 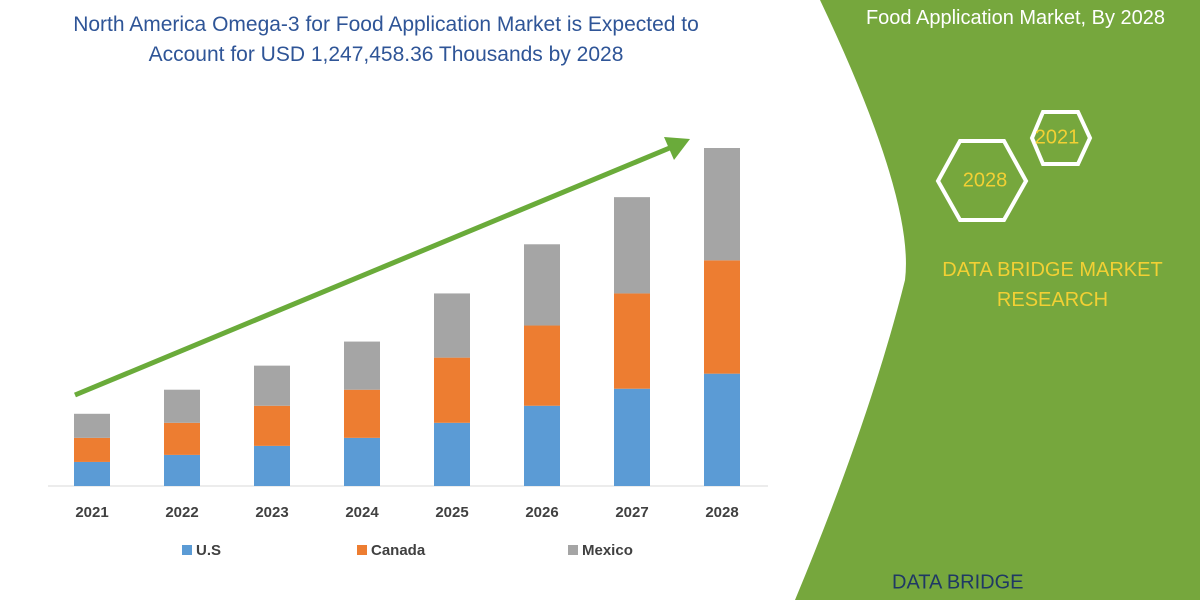 What do you see at coordinates (208, 550) in the screenshot?
I see `legend-label: U.S` at bounding box center [208, 550].